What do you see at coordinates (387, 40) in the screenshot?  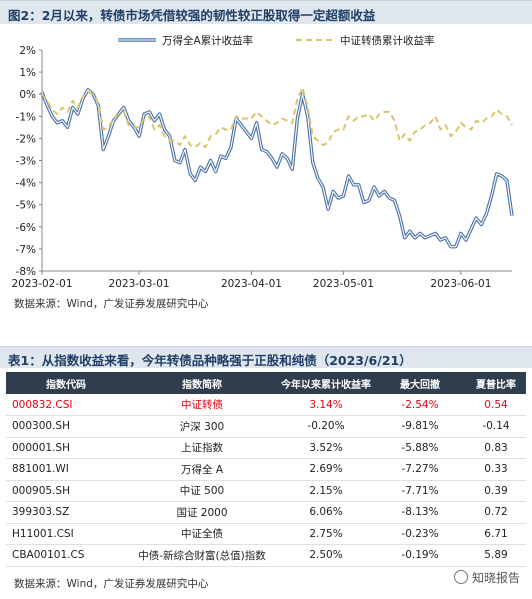 I see `legend-label: 中证转债累计收益率` at bounding box center [387, 40].